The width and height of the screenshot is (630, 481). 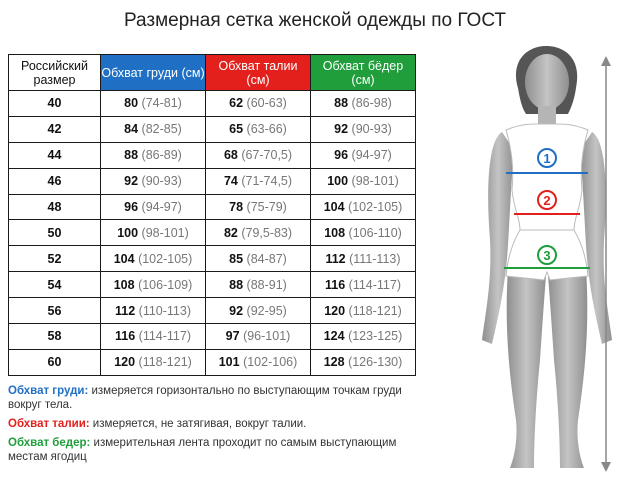 I want to click on hips-marker-number: 3, so click(x=546, y=255).